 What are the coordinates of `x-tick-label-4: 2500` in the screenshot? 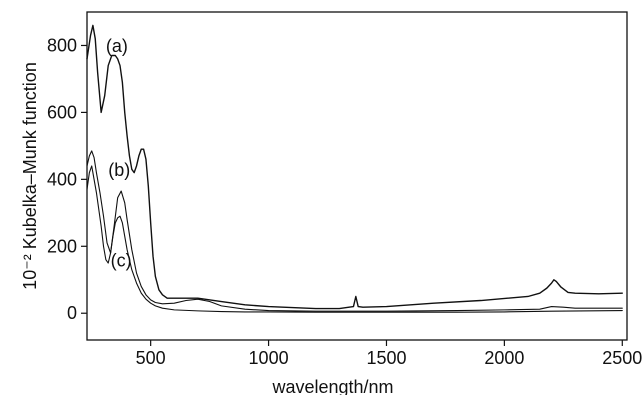 It's located at (622, 358).